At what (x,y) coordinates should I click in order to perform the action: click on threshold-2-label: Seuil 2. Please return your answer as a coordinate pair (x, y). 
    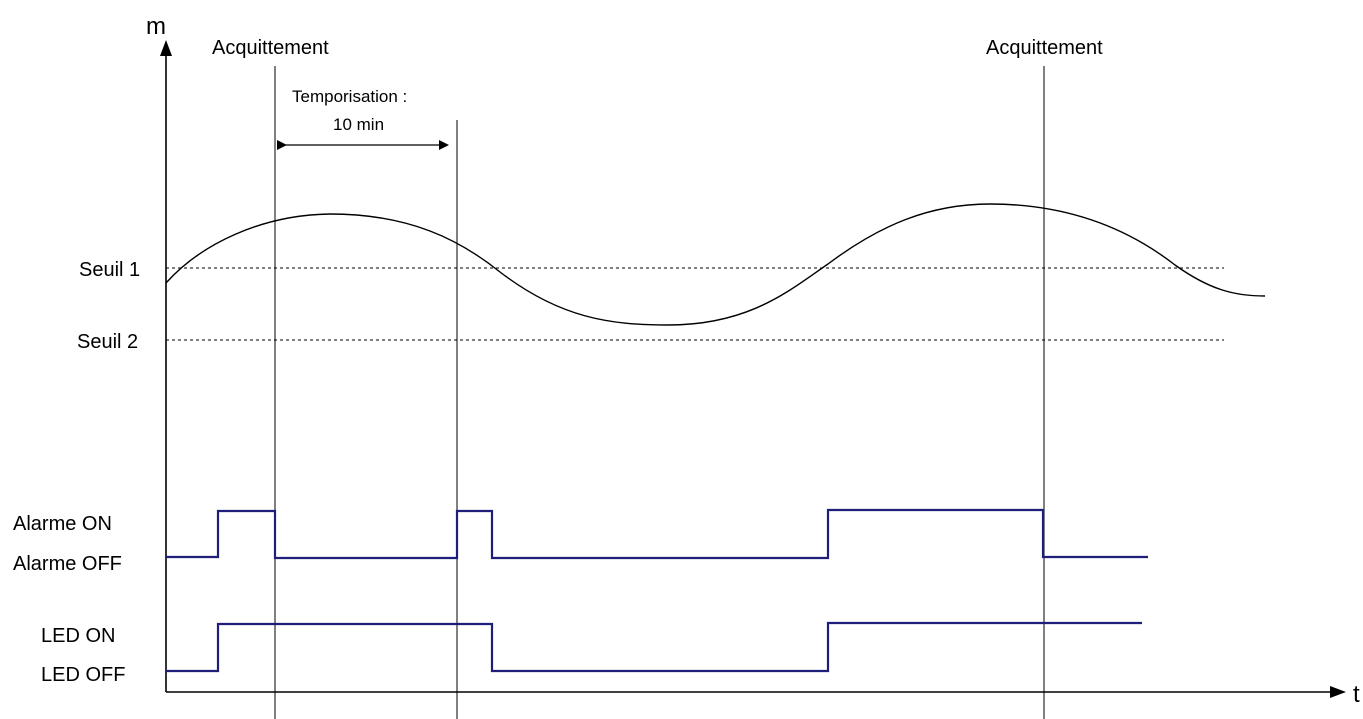
    Looking at the image, I should click on (107, 342).